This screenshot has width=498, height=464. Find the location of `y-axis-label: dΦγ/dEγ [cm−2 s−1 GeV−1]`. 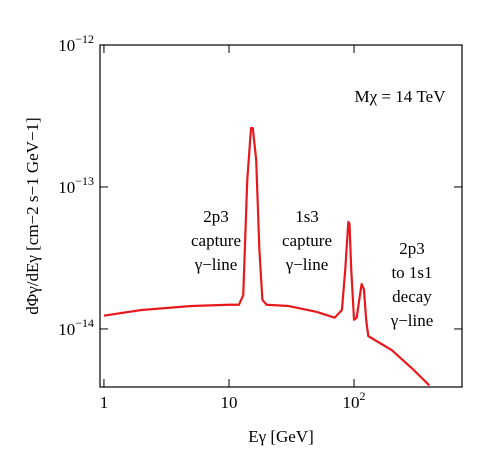

y-axis-label: dΦγ/dEγ [cm−2 s−1 GeV−1] is located at coordinates (32, 215).